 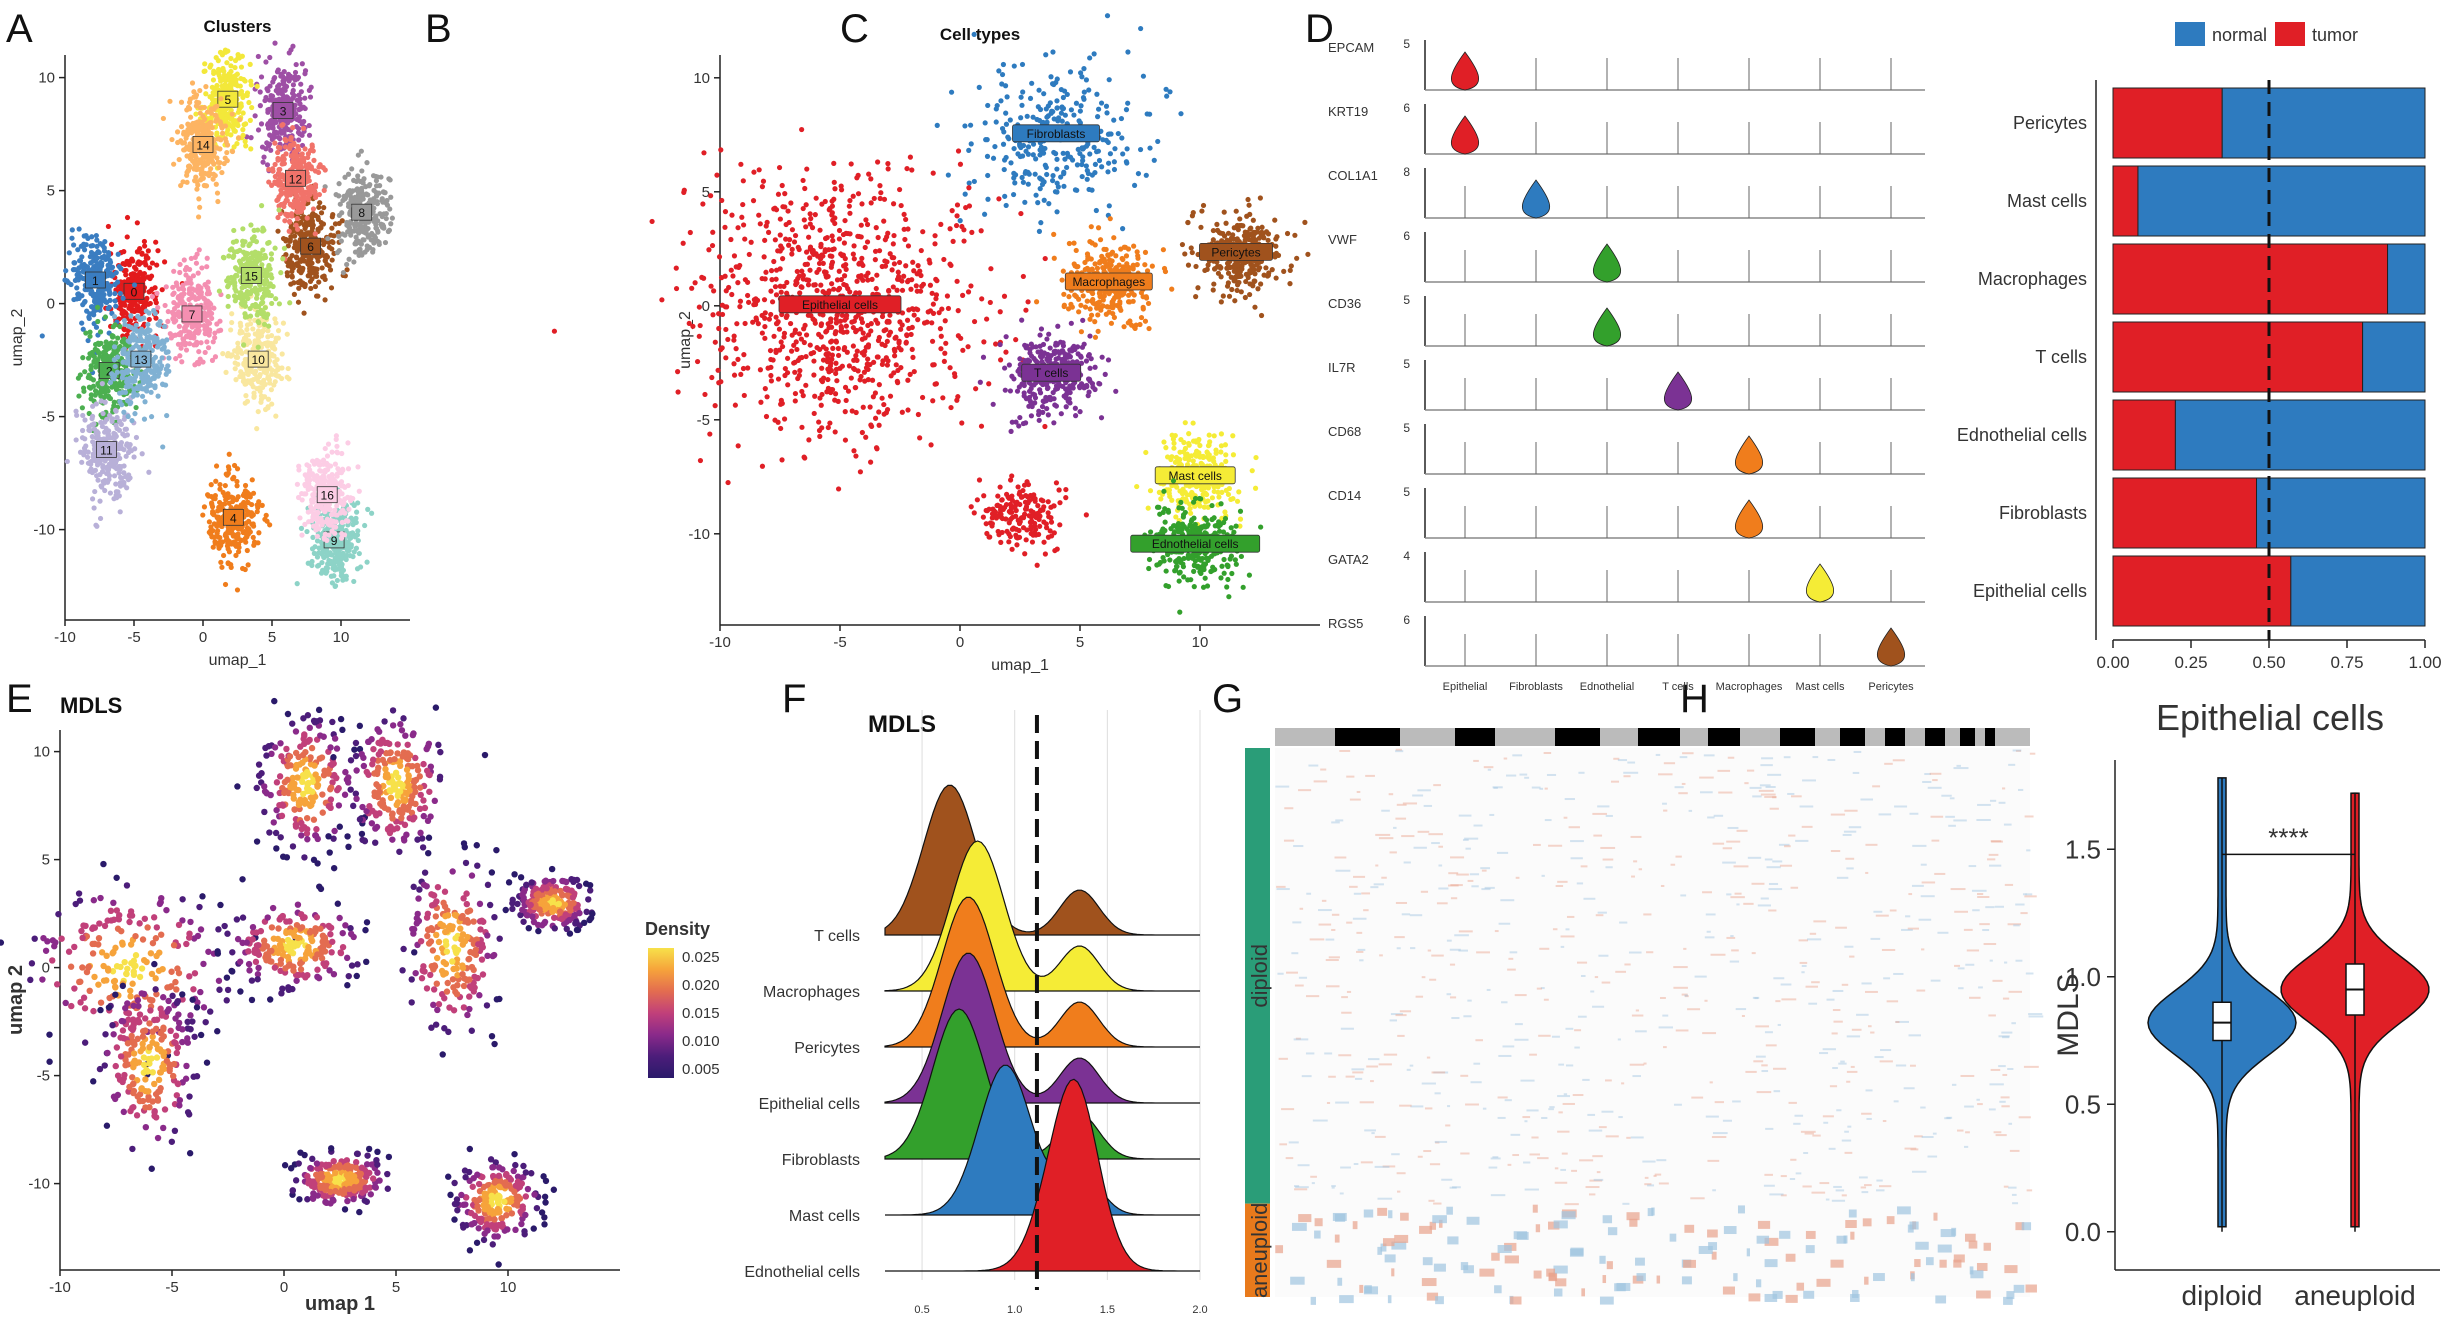 What do you see at coordinates (44, 530) in the screenshot?
I see `panel-a-y-tick-label: -10` at bounding box center [44, 530].